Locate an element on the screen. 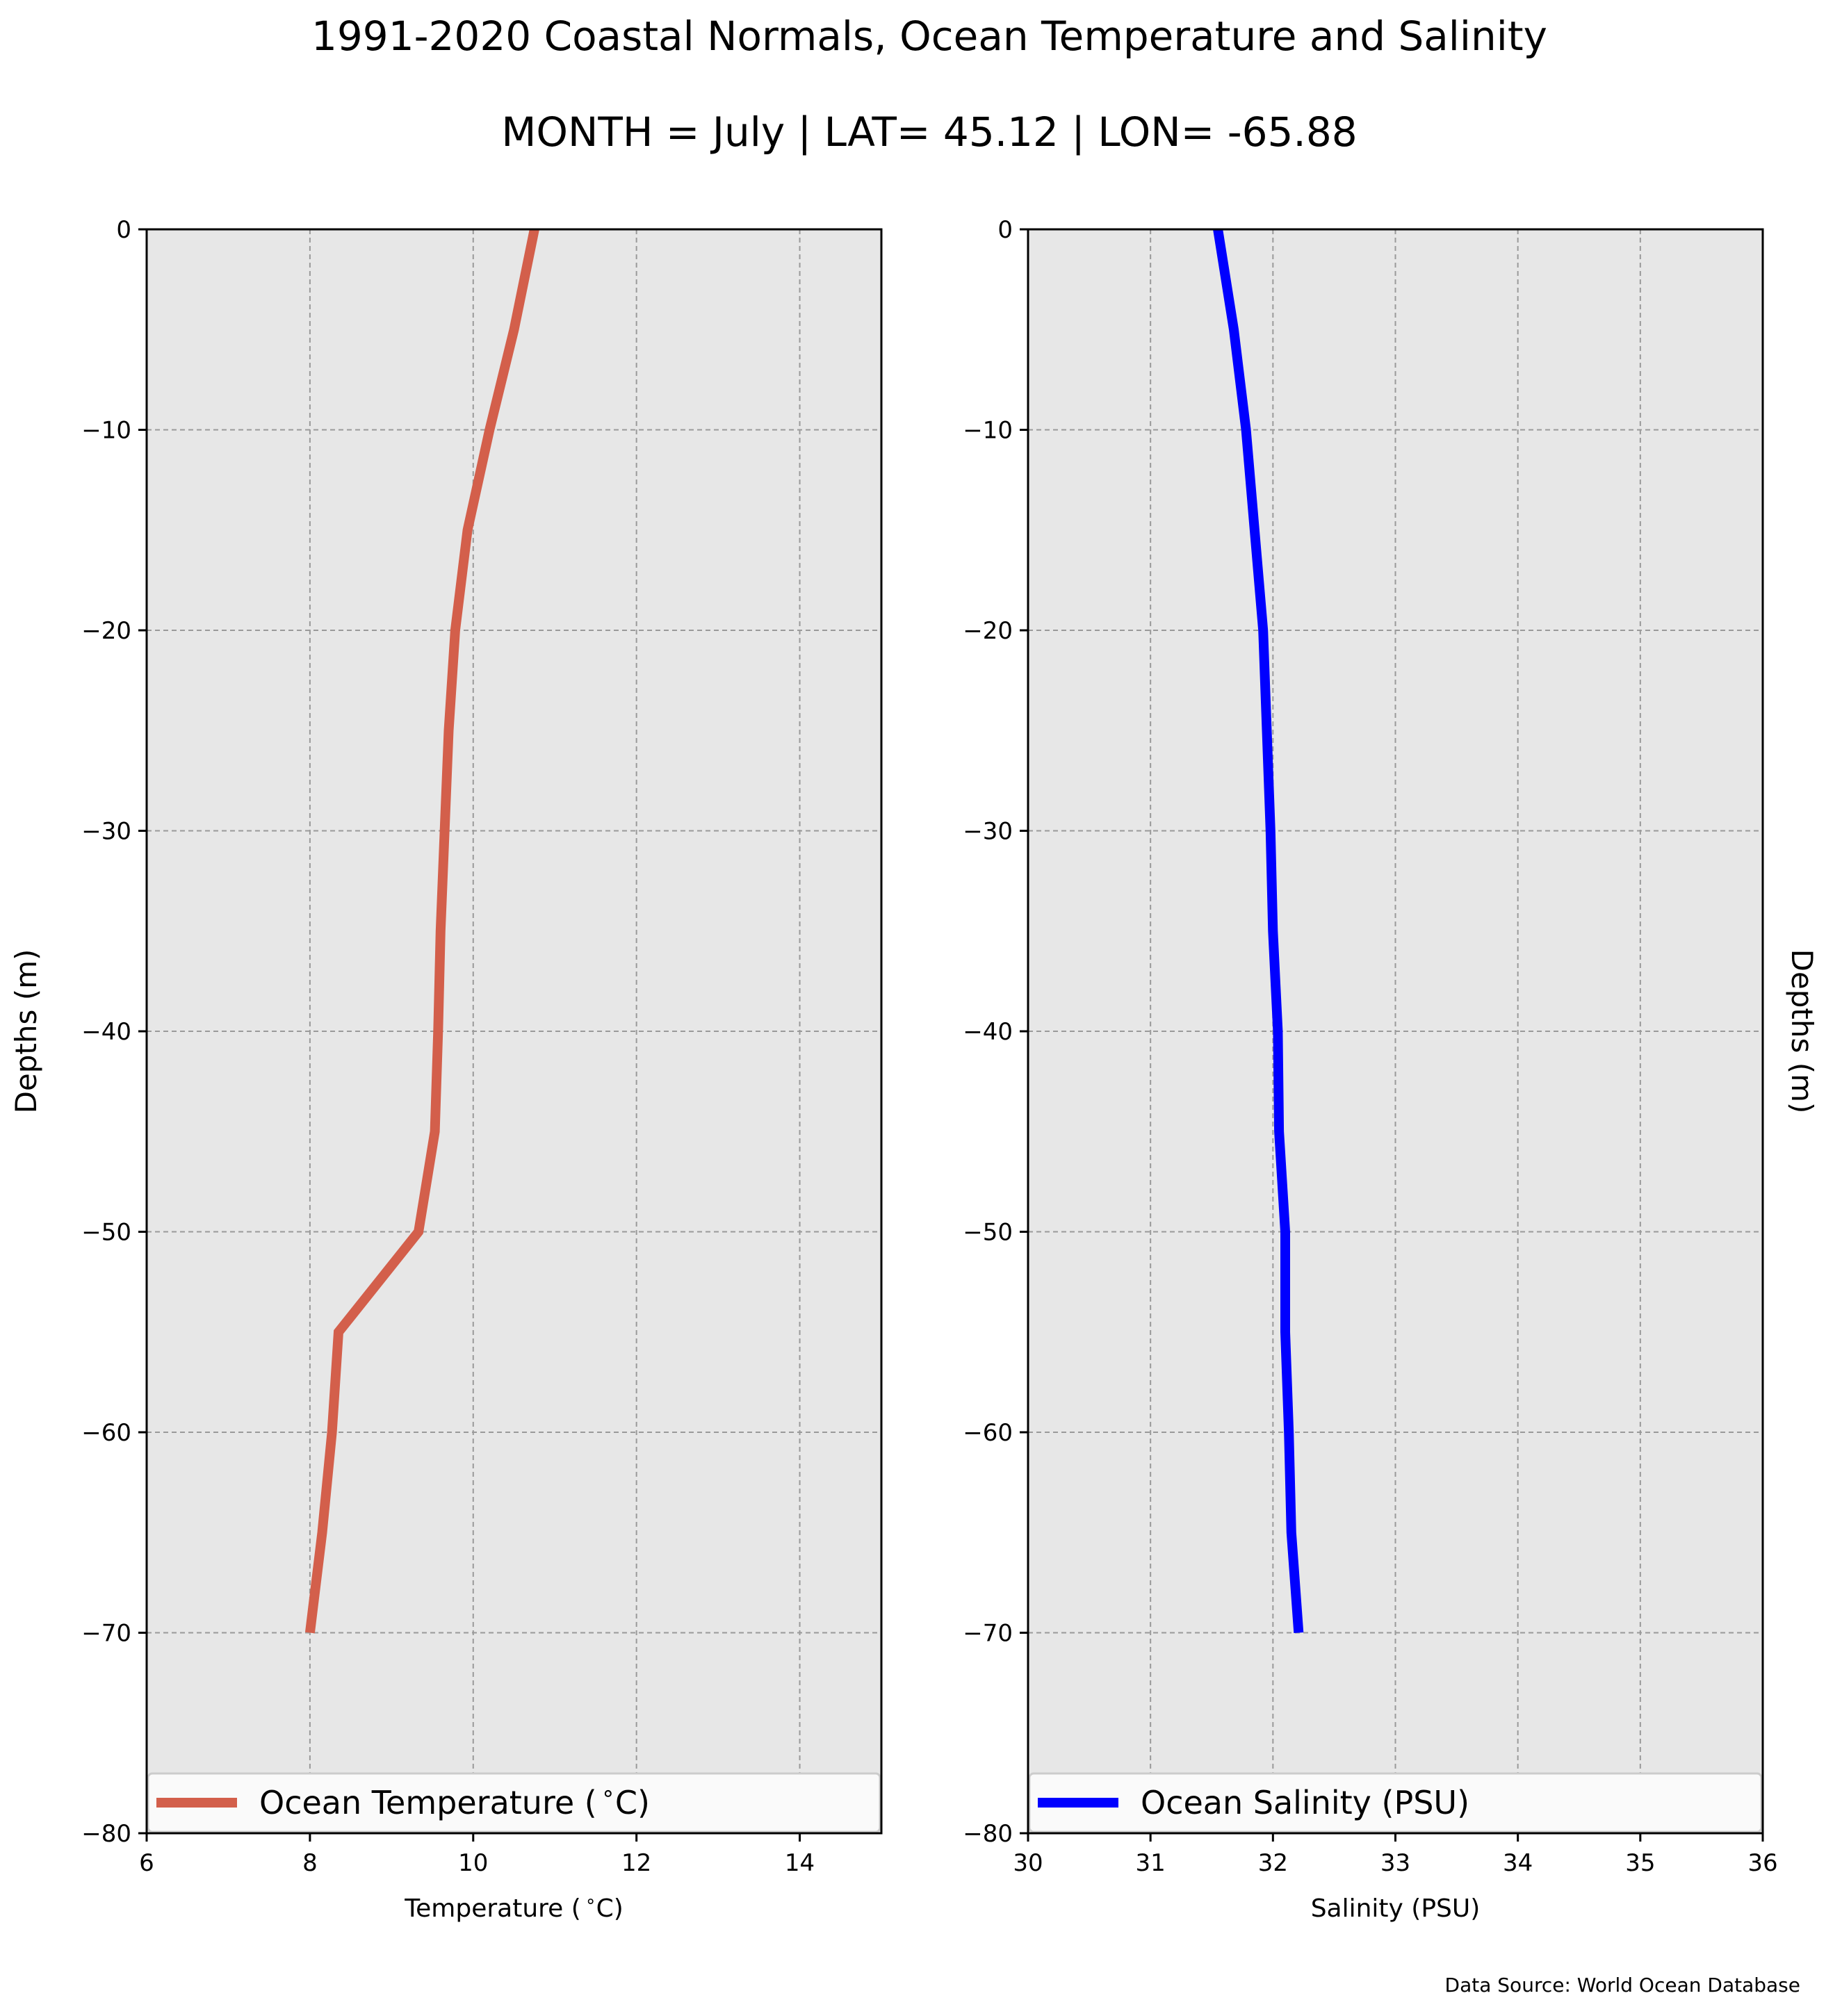 The height and width of the screenshot is (2016, 1842). x-tick-label: 10 is located at coordinates (473, 1863).